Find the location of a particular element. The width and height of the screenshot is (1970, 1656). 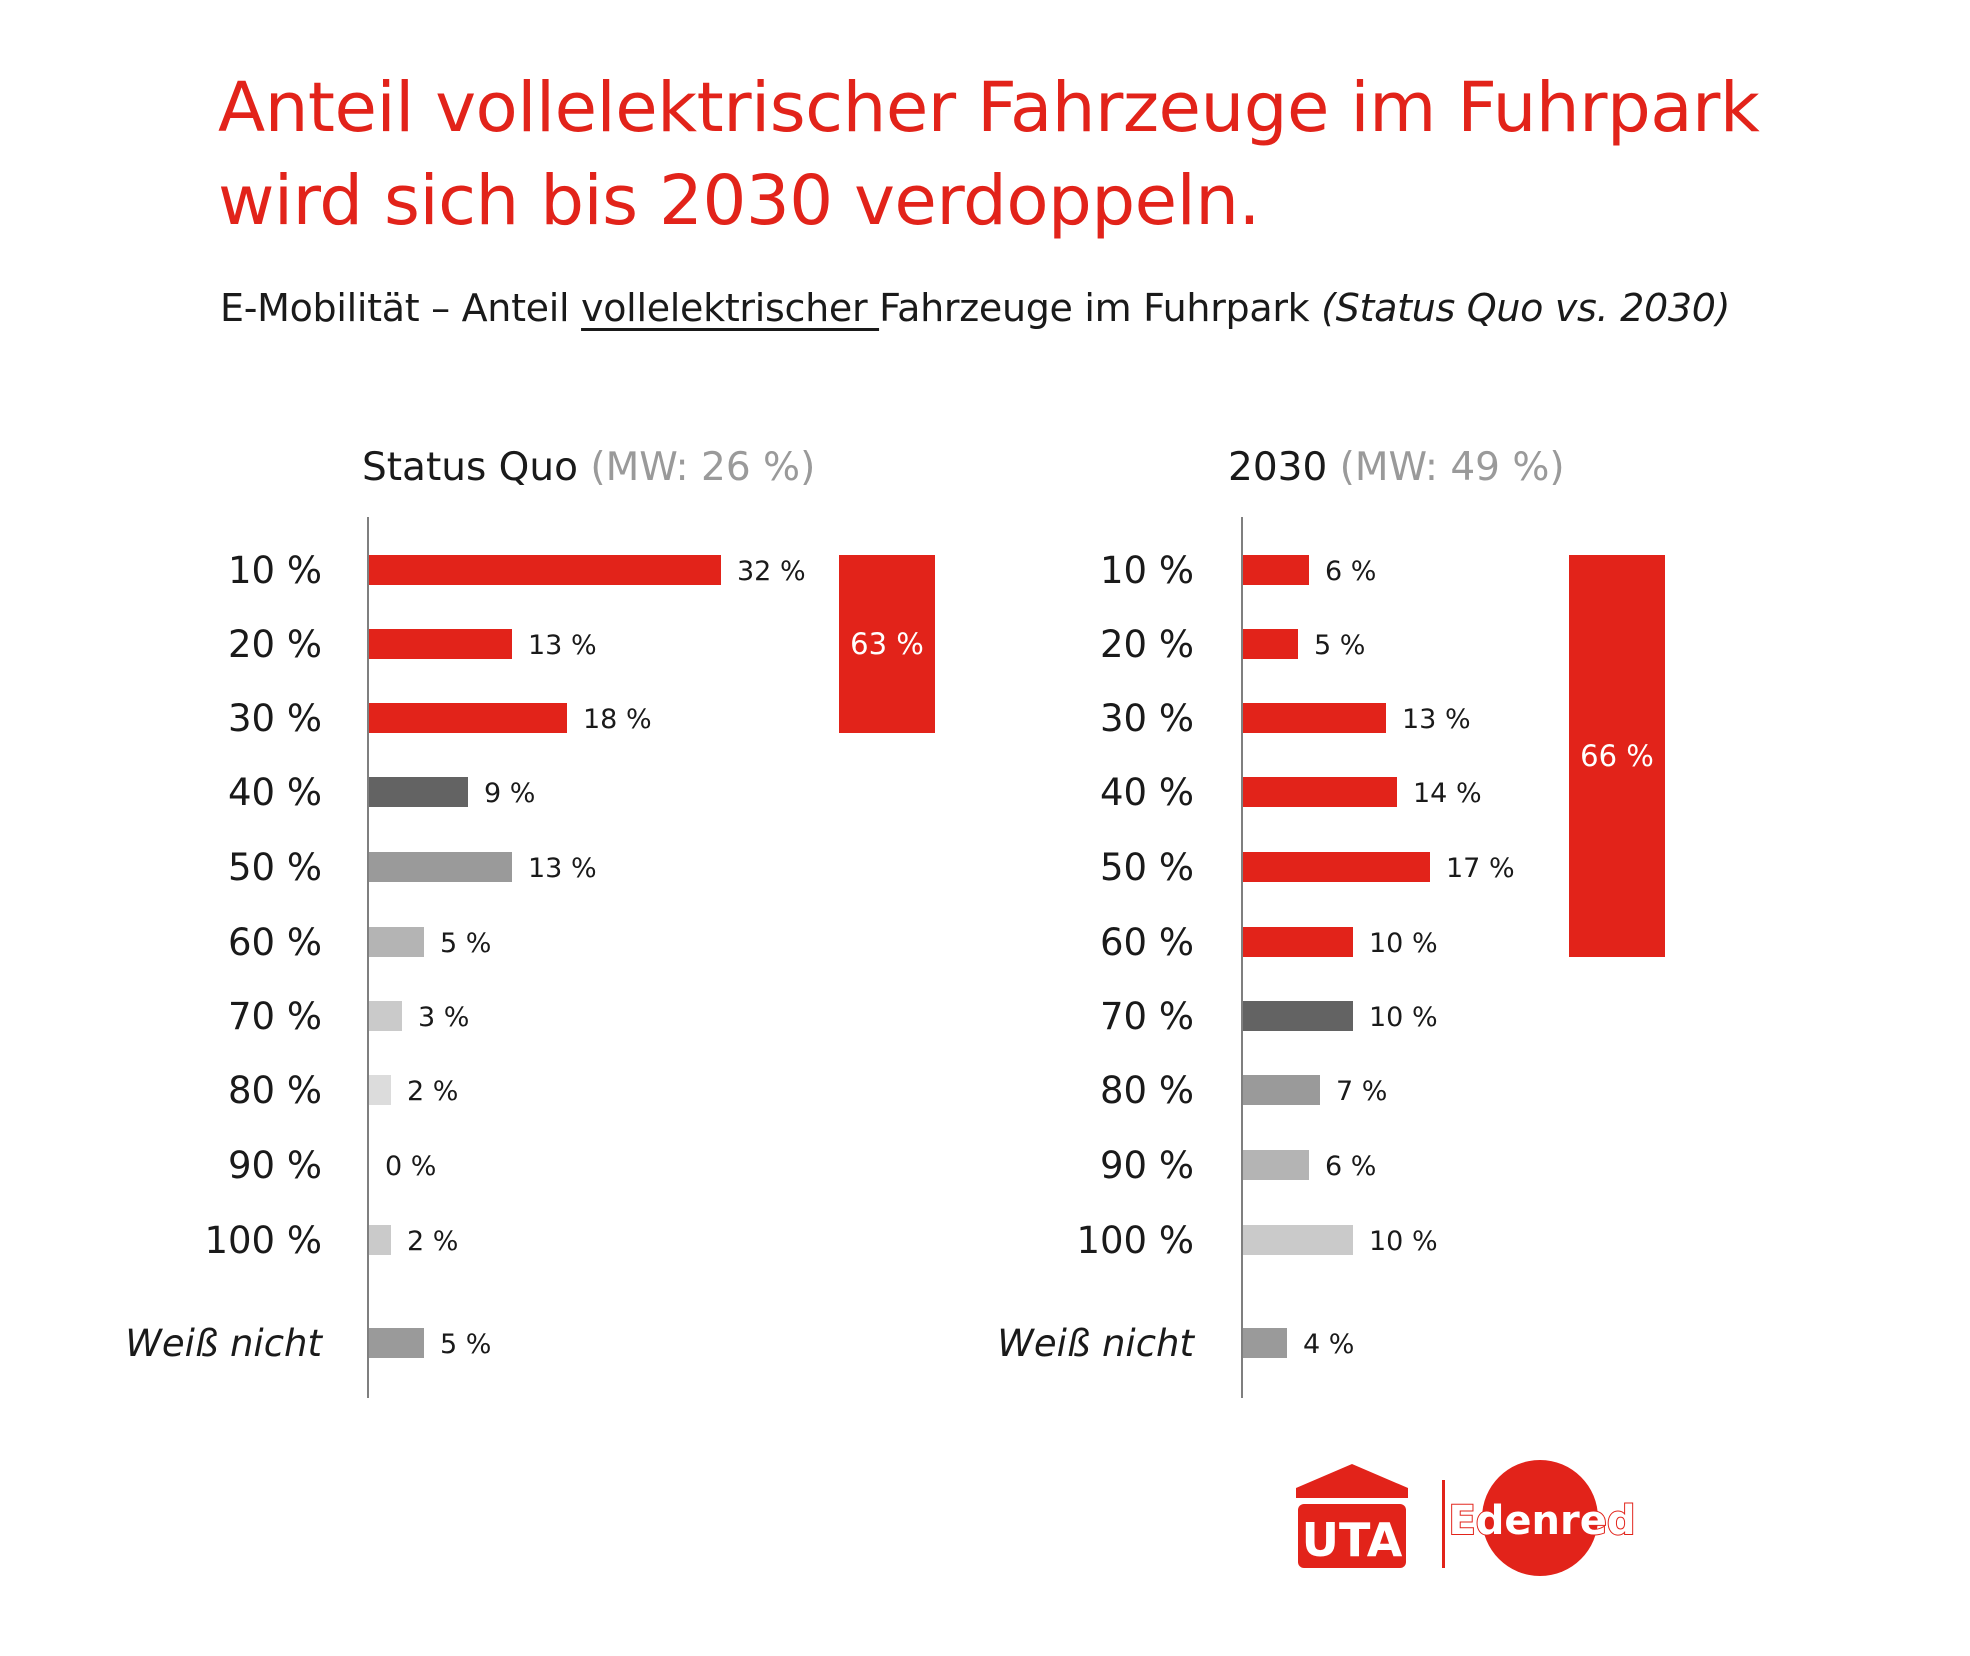

data-label: 32 % is located at coordinates (771, 571).